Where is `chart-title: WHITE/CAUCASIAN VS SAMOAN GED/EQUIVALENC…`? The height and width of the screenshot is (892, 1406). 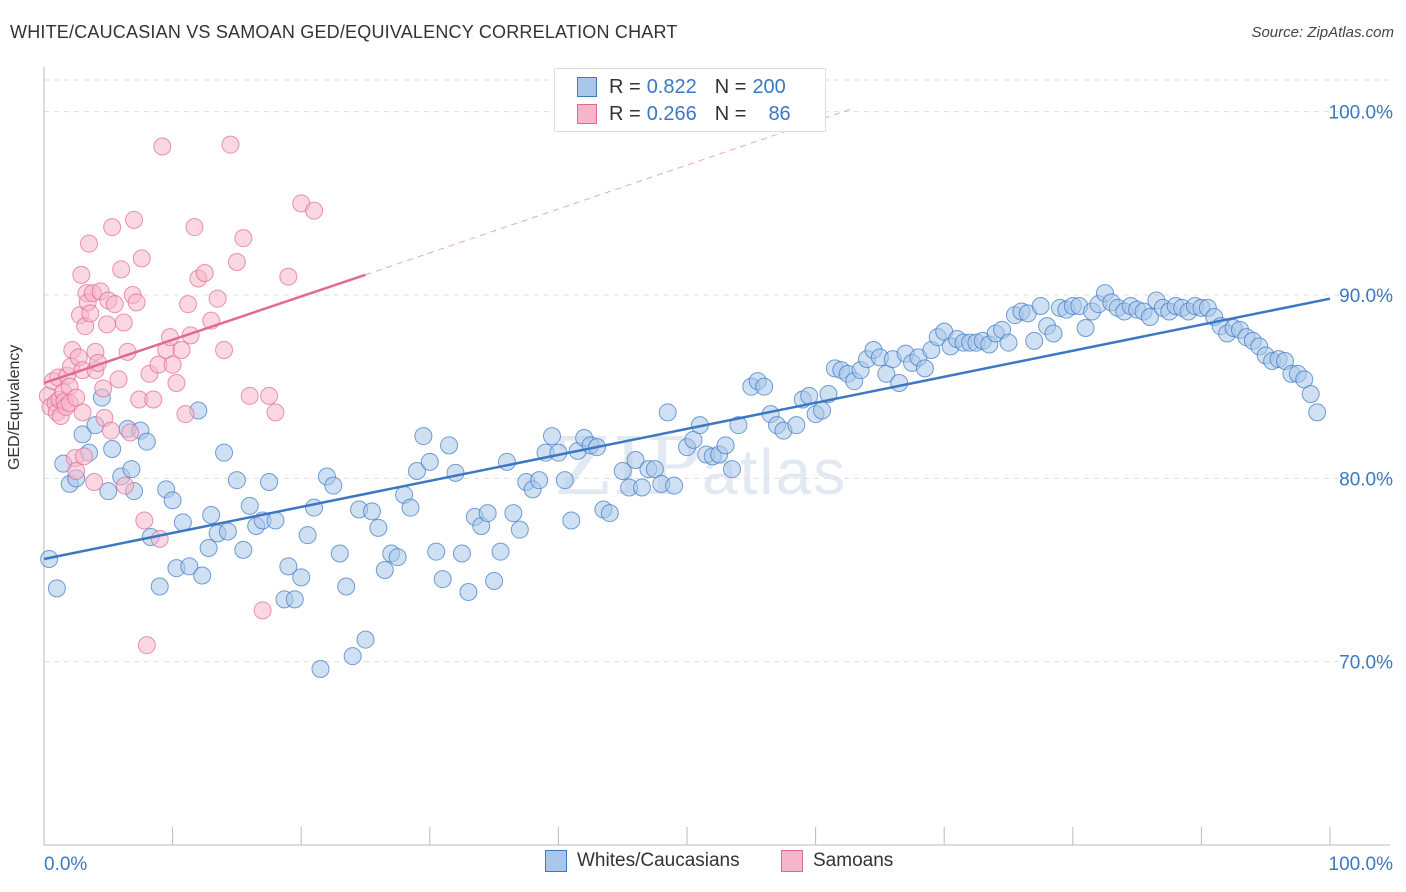 chart-title: WHITE/CAUCASIAN VS SAMOAN GED/EQUIVALENC… is located at coordinates (344, 32).